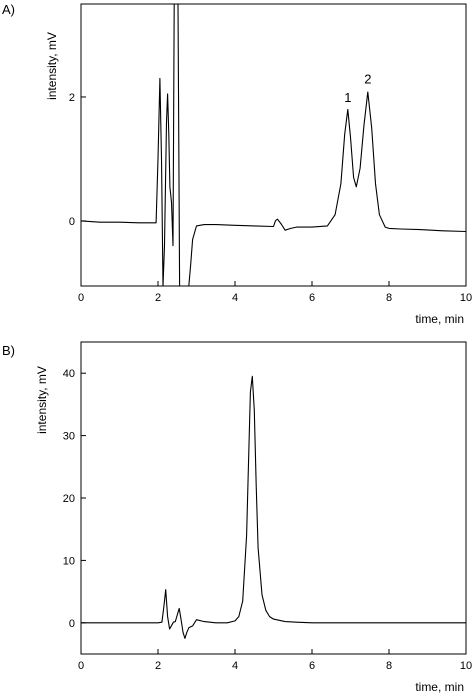 The image size is (474, 696). What do you see at coordinates (52, 66) in the screenshot?
I see `panel-a-y-axis-title: intensity, mV` at bounding box center [52, 66].